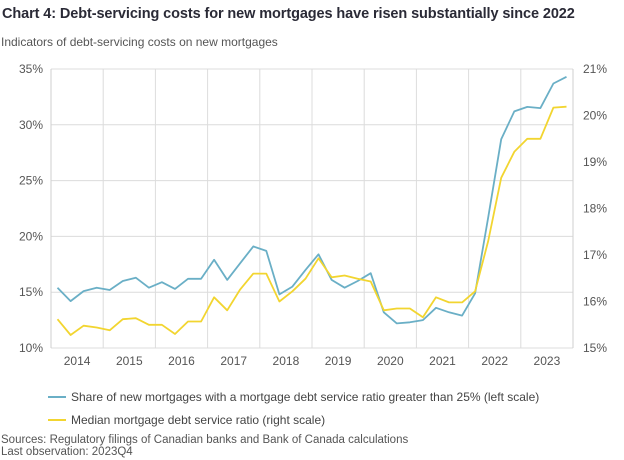 The height and width of the screenshot is (460, 624). I want to click on left-tick-label: 20%, so click(31, 236).